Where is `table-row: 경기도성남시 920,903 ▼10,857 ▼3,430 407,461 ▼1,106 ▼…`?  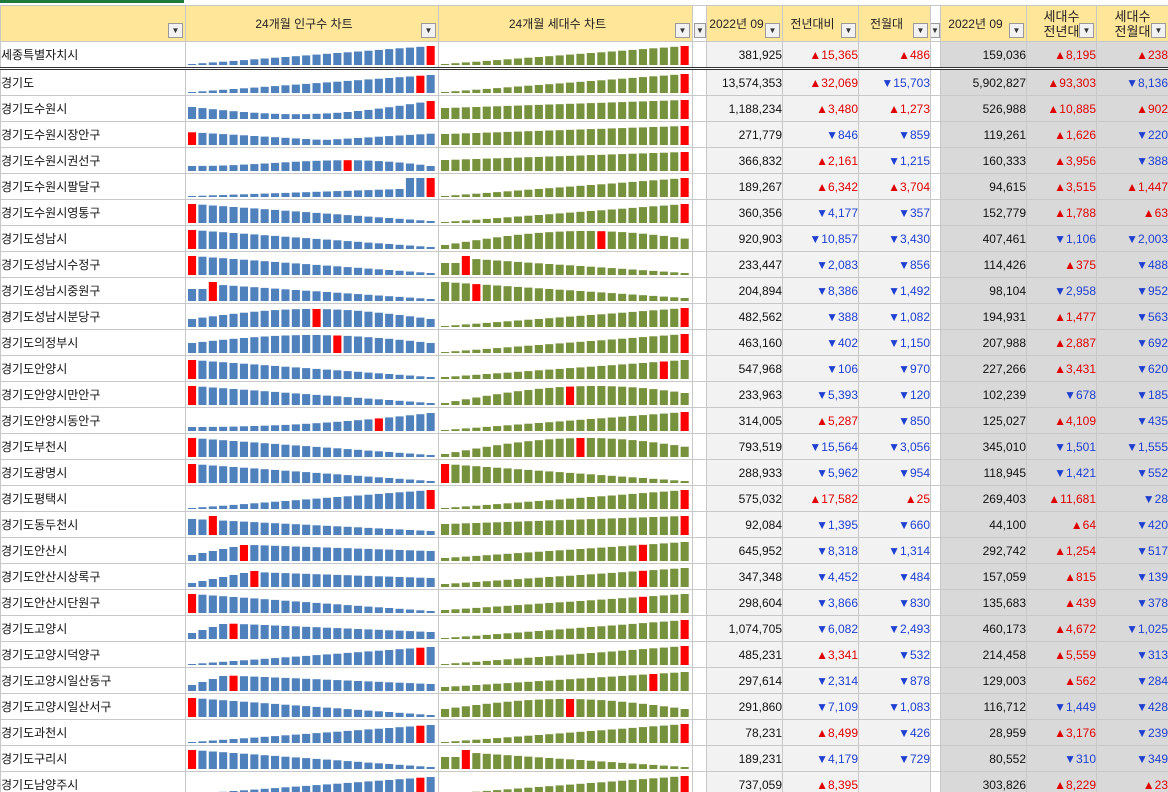
table-row: 경기도성남시 920,903 ▼10,857 ▼3,430 407,461 ▼1,106 ▼… is located at coordinates (584, 238).